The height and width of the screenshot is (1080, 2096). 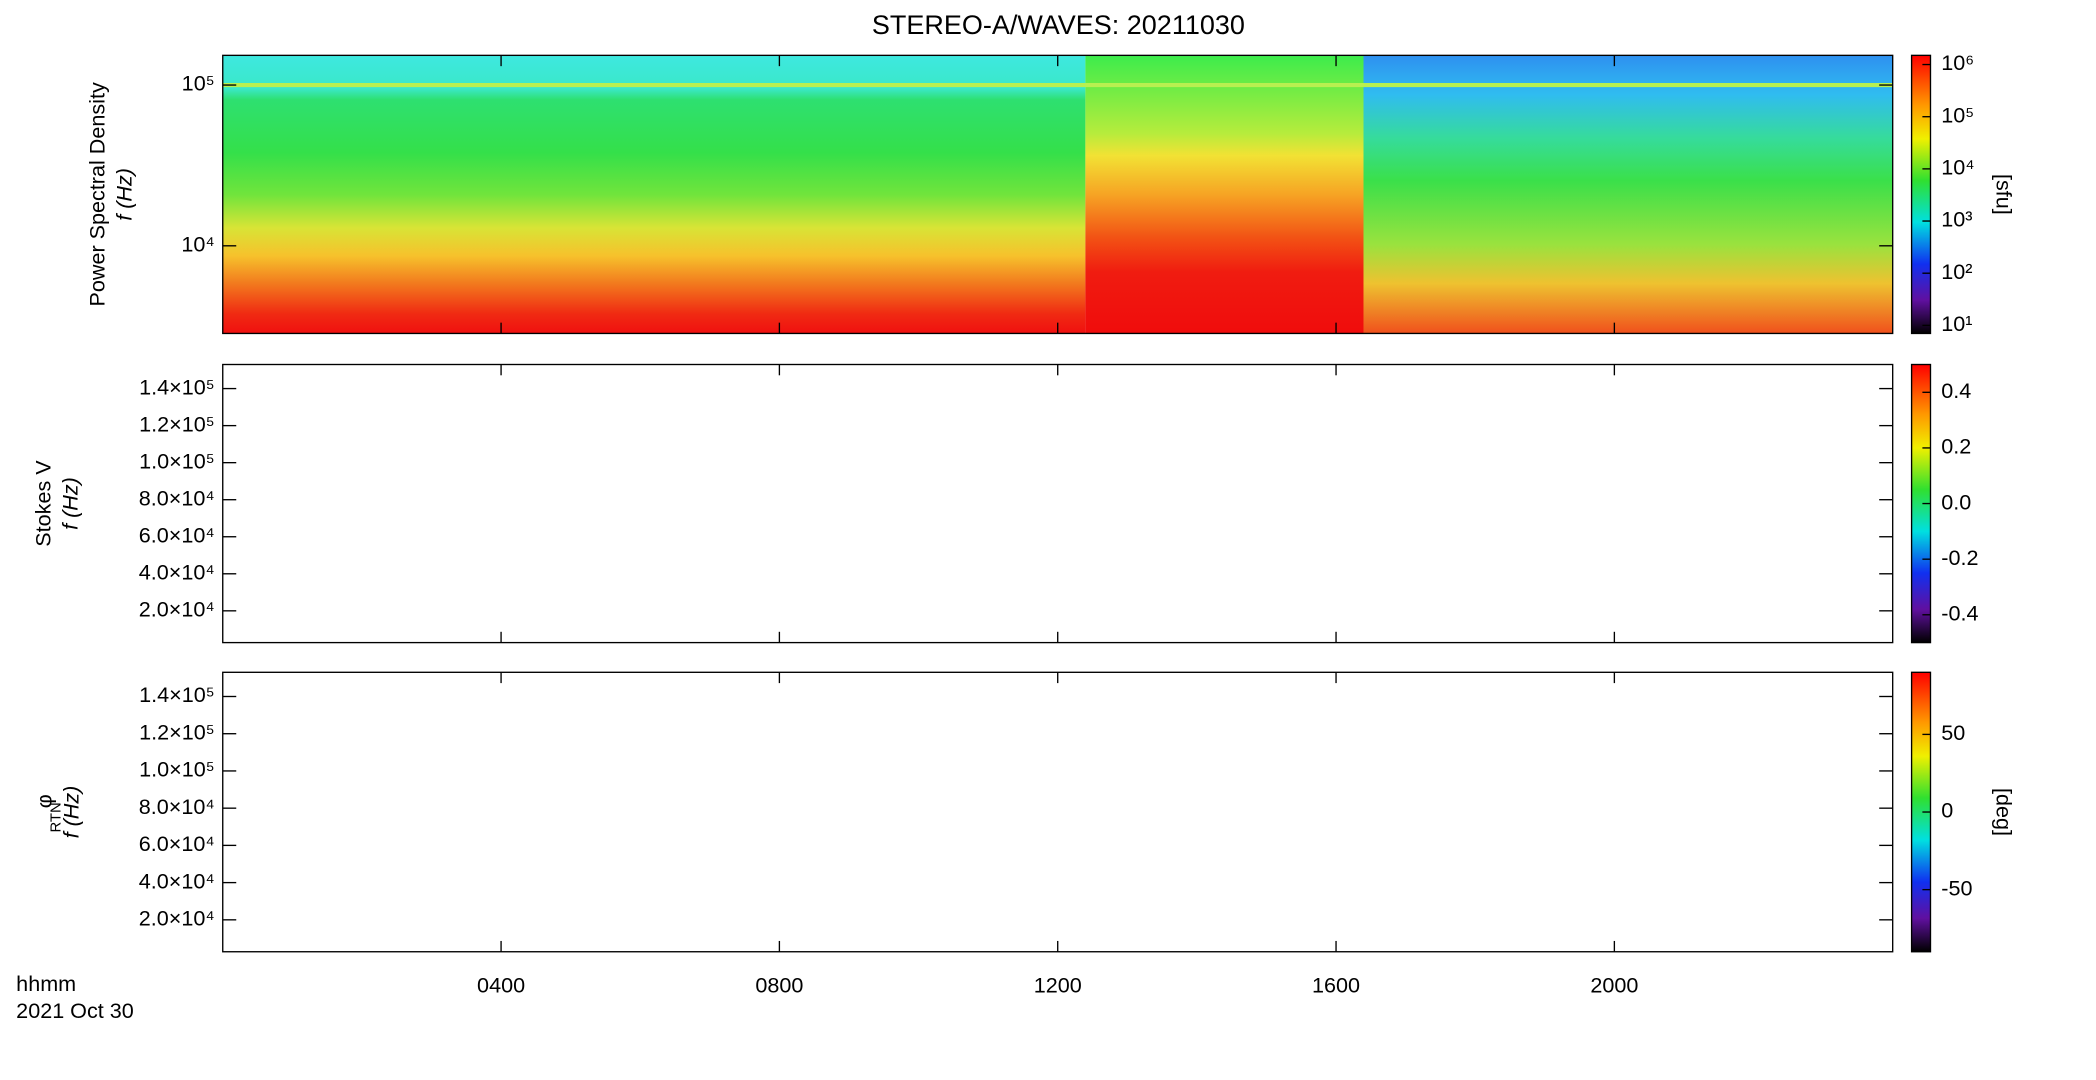 I want to click on y-axis-symbol: φ, so click(x=44, y=801).